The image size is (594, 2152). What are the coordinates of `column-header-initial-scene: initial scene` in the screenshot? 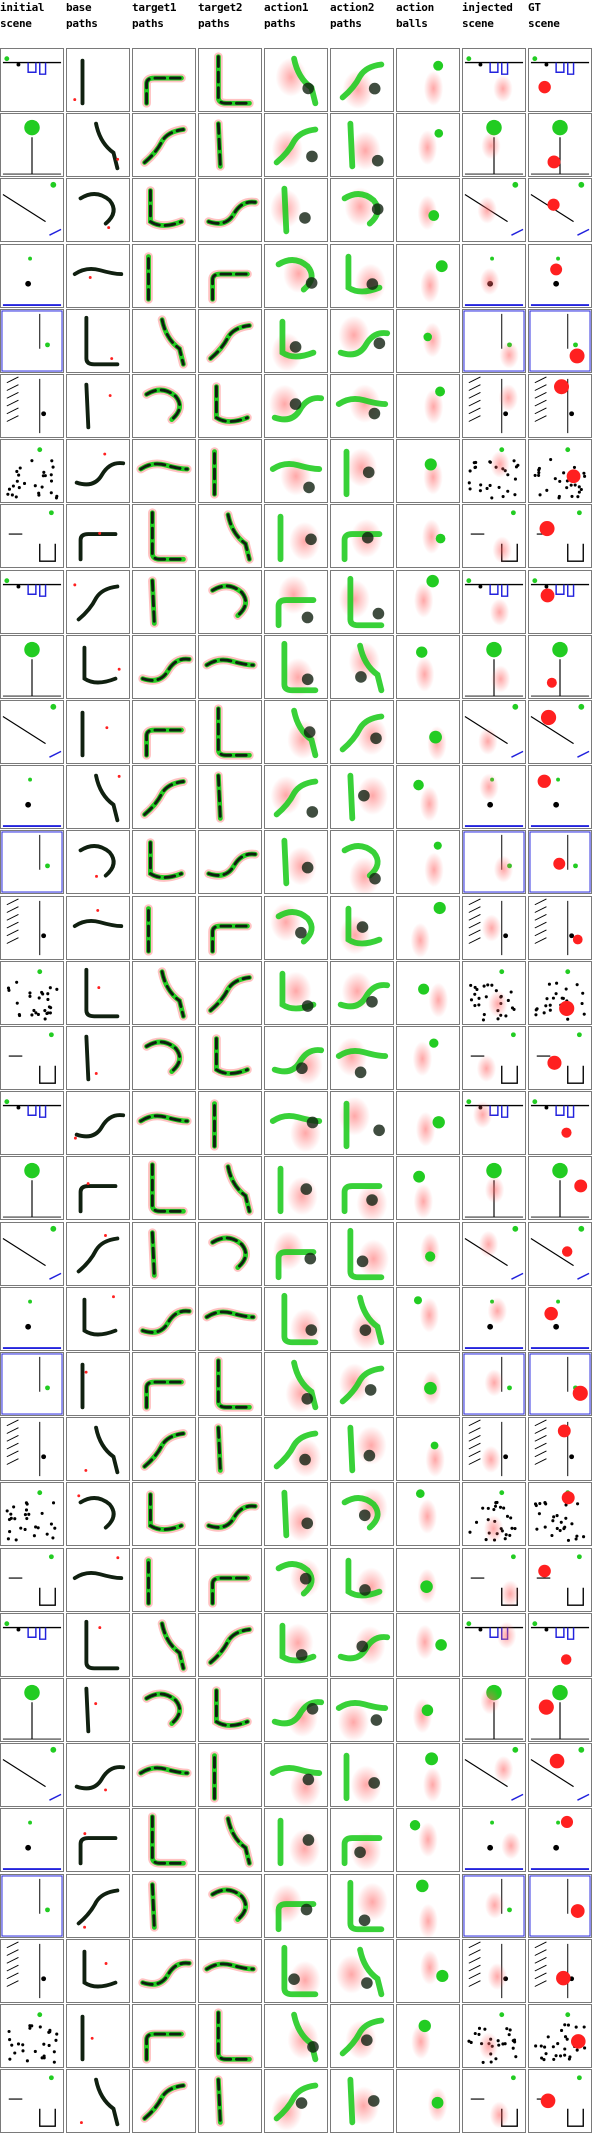 It's located at (22, 15).